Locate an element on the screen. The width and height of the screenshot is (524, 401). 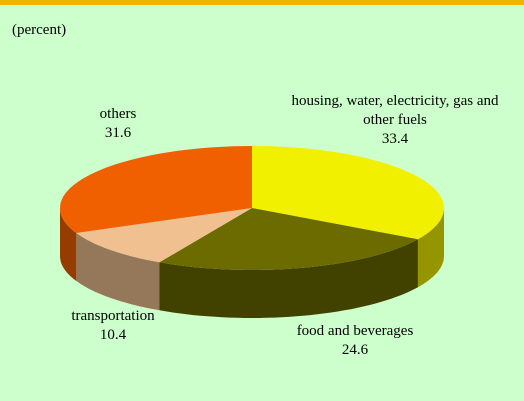
slice-label: transportation is located at coordinates (113, 316).